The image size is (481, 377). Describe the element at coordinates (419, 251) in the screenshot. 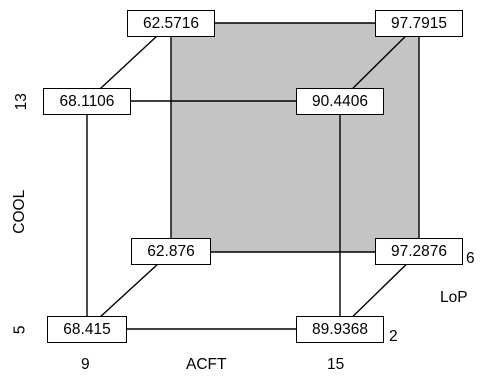

I see `value-back-bottom-right: 97.2876` at that location.